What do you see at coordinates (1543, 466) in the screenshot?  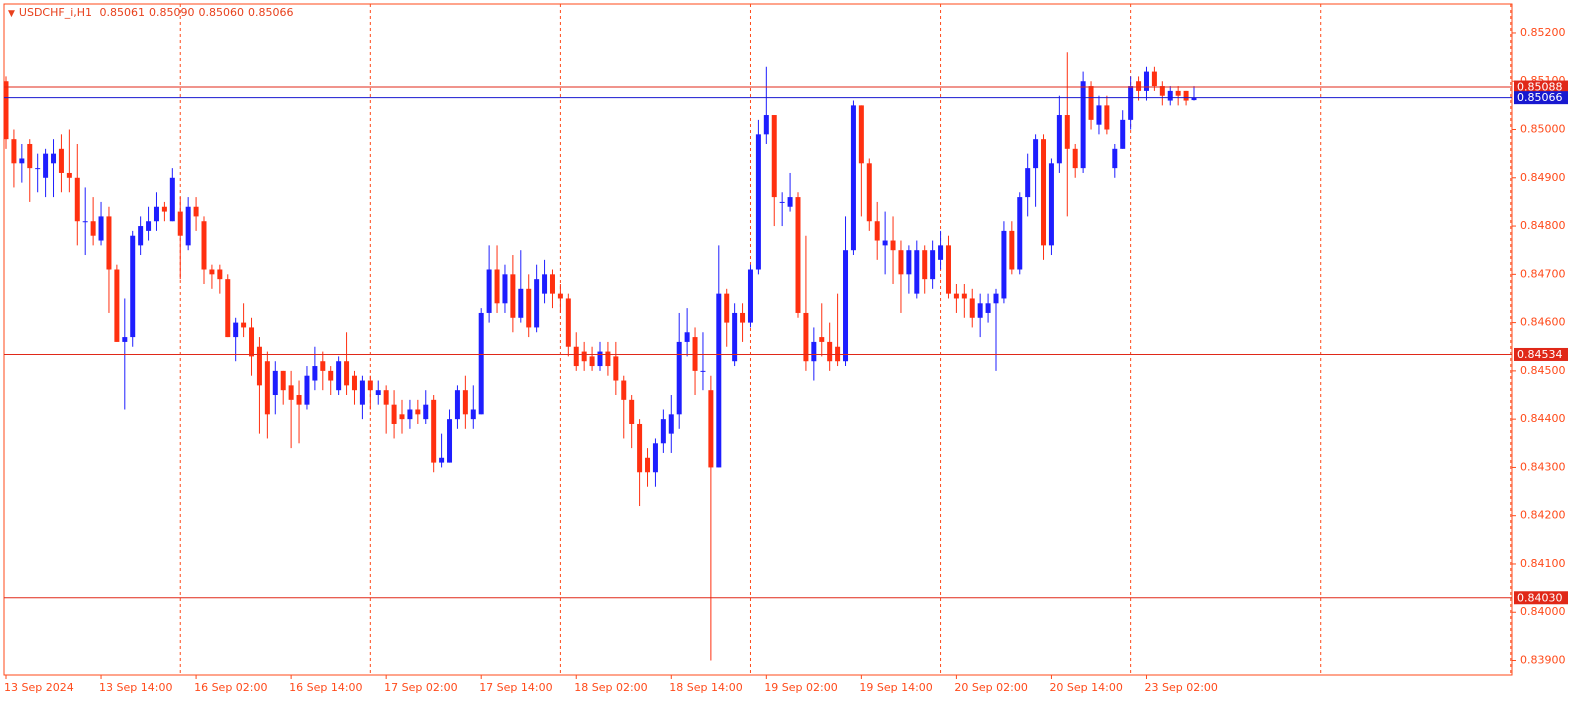 I see `y-tick-label: 0.84300` at bounding box center [1543, 466].